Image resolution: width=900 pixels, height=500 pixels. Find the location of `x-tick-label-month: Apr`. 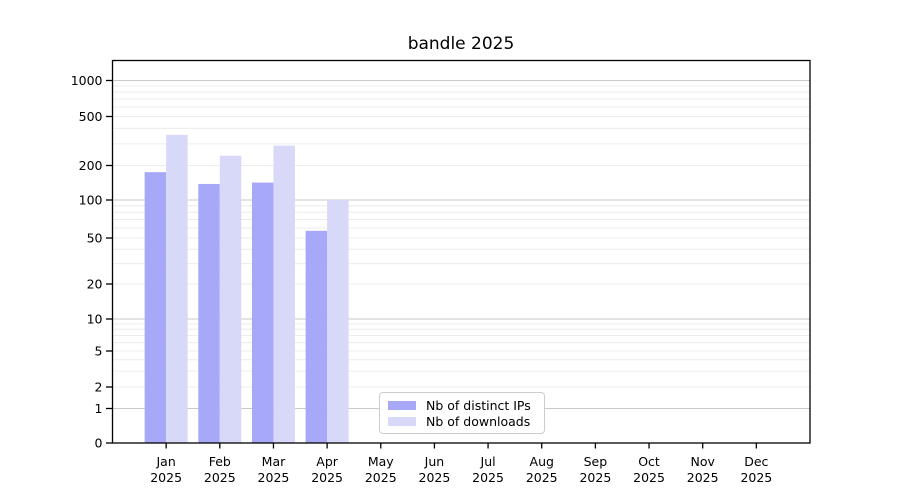

x-tick-label-month: Apr is located at coordinates (327, 461).